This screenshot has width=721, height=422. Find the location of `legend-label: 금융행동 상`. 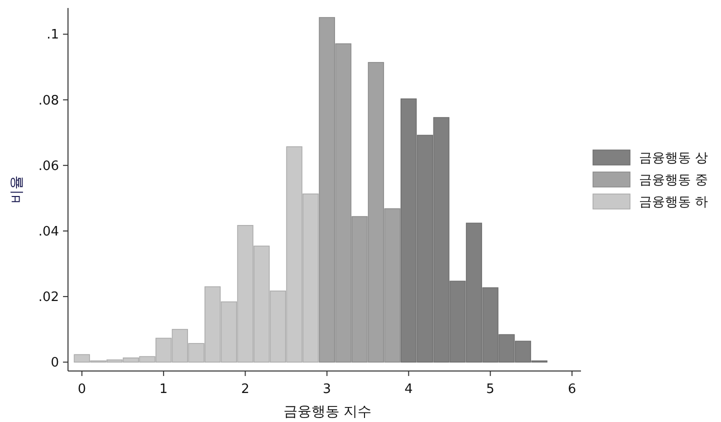

legend-label: 금융행동 상 is located at coordinates (673, 158).